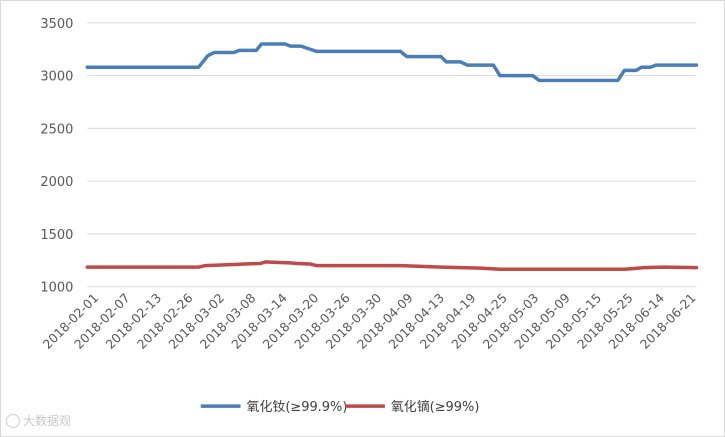 The width and height of the screenshot is (725, 437). Describe the element at coordinates (47, 421) in the screenshot. I see `watermark-text: 大数据观` at that location.